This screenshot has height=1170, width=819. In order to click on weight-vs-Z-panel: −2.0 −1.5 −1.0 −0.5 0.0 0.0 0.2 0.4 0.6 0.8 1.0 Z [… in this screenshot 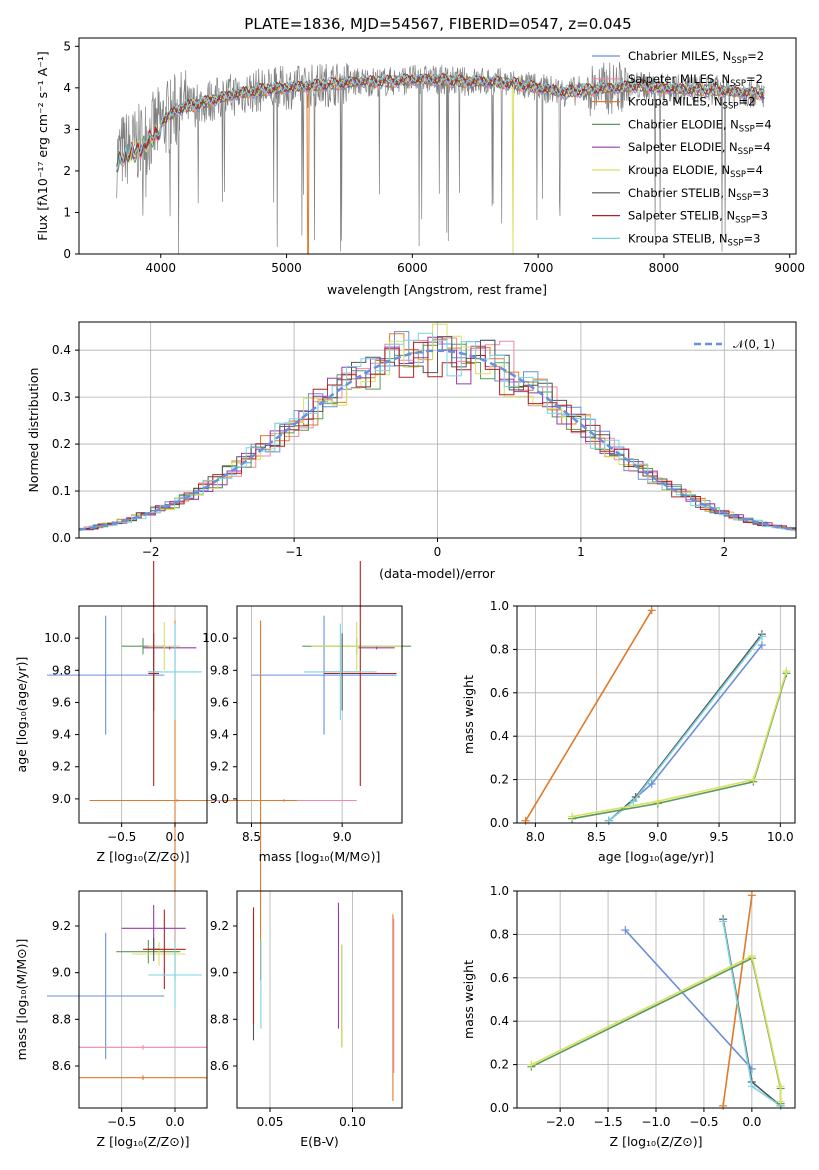, I will do `click(628, 1016)`.